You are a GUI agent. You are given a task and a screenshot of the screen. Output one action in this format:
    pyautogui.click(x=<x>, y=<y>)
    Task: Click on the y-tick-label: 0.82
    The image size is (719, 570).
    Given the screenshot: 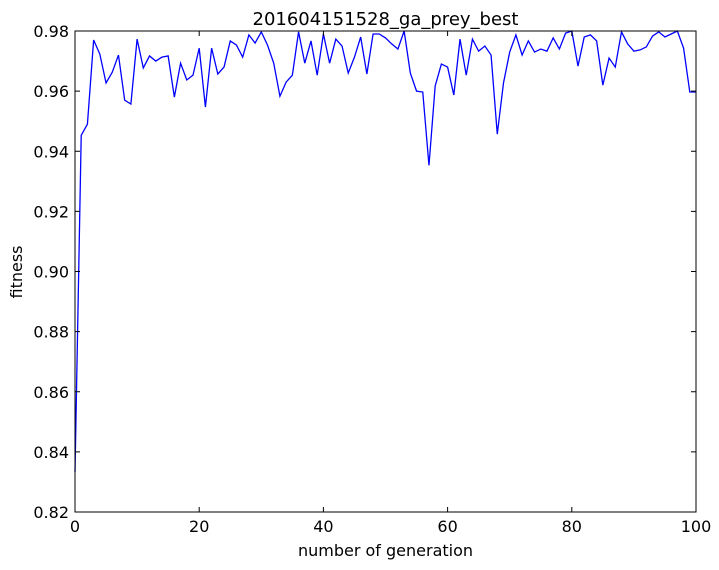 What is the action you would take?
    pyautogui.click(x=51, y=512)
    